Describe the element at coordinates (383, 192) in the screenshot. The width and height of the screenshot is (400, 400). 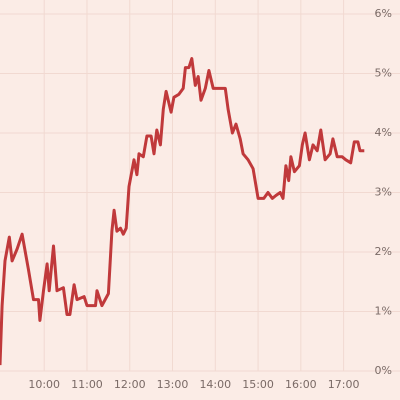
I see `y-tick-label: 3%` at that location.